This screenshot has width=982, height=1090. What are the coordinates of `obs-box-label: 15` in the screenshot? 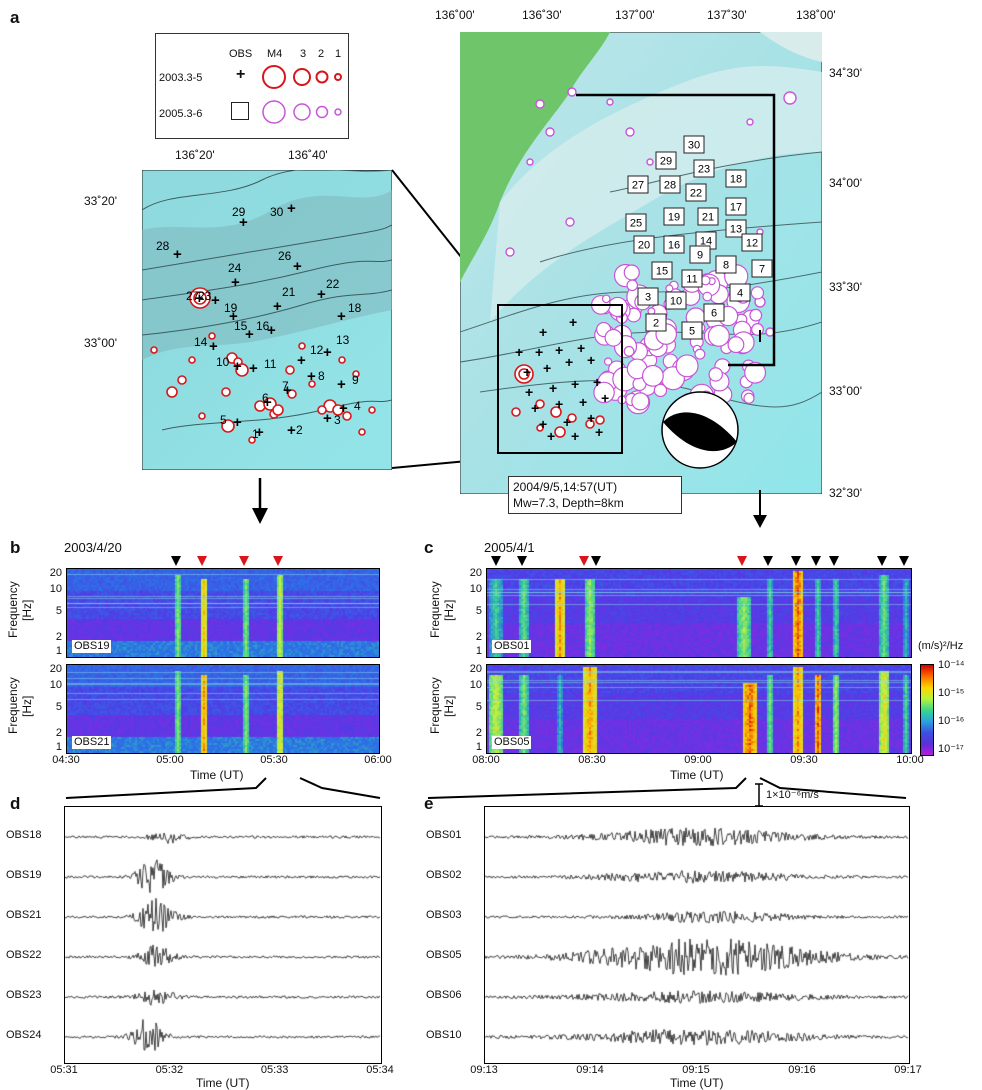 It's located at (662, 272).